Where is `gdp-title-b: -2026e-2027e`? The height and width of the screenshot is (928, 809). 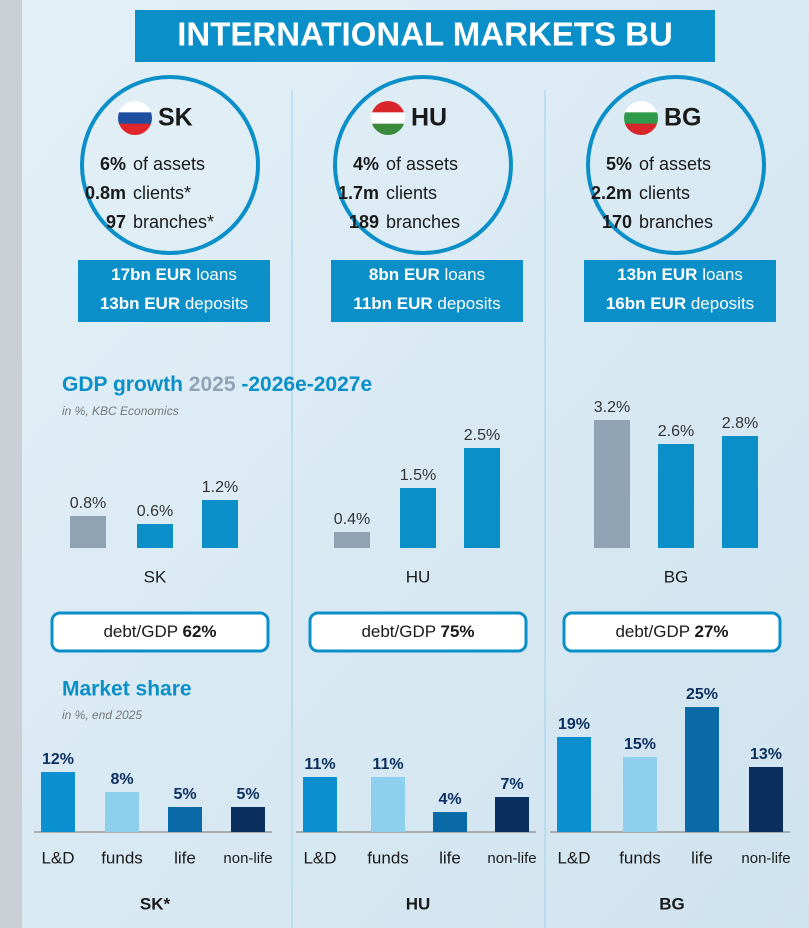
gdp-title-b: -2026e-2027e is located at coordinates (306, 384).